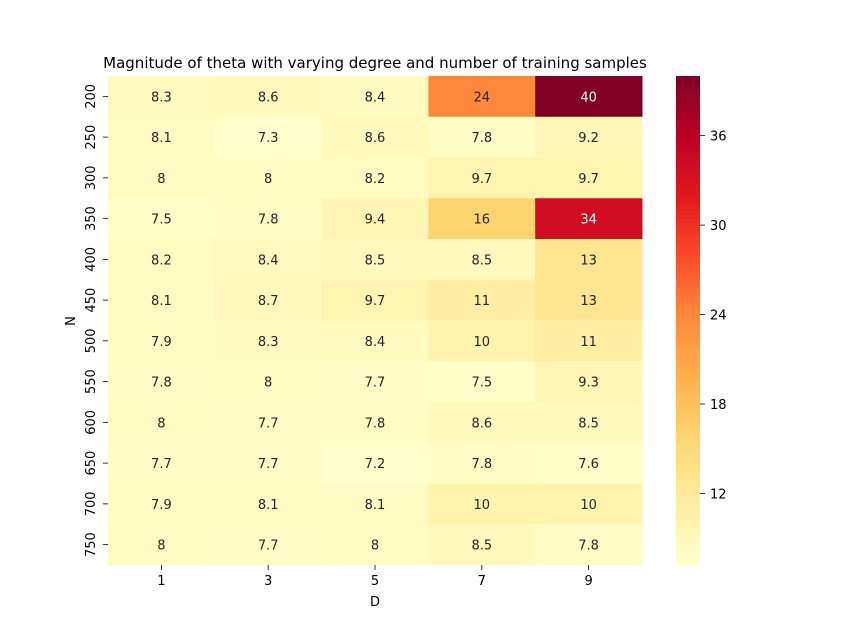  What do you see at coordinates (718, 226) in the screenshot?
I see `colorbar-tick-label: 30` at bounding box center [718, 226].